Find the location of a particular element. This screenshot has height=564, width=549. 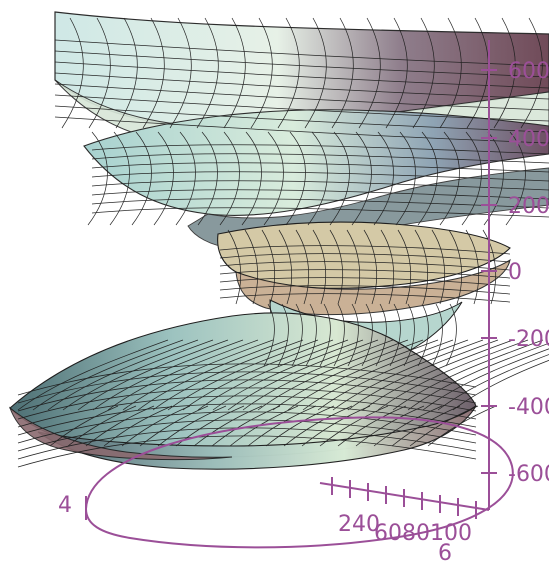

x-axis-tick-label: 6080 is located at coordinates (402, 533).